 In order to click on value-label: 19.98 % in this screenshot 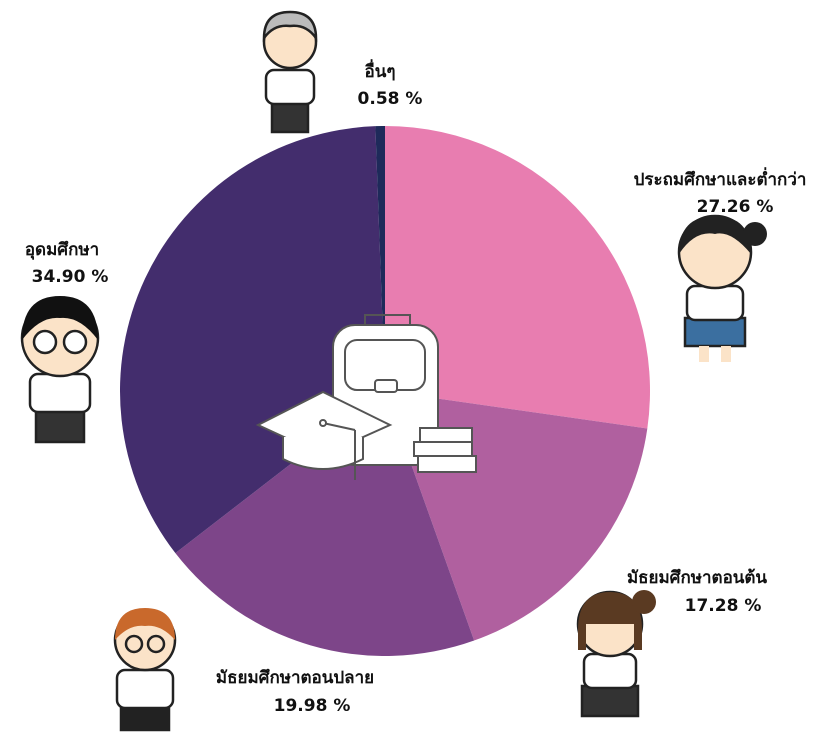, I will do `click(312, 706)`.